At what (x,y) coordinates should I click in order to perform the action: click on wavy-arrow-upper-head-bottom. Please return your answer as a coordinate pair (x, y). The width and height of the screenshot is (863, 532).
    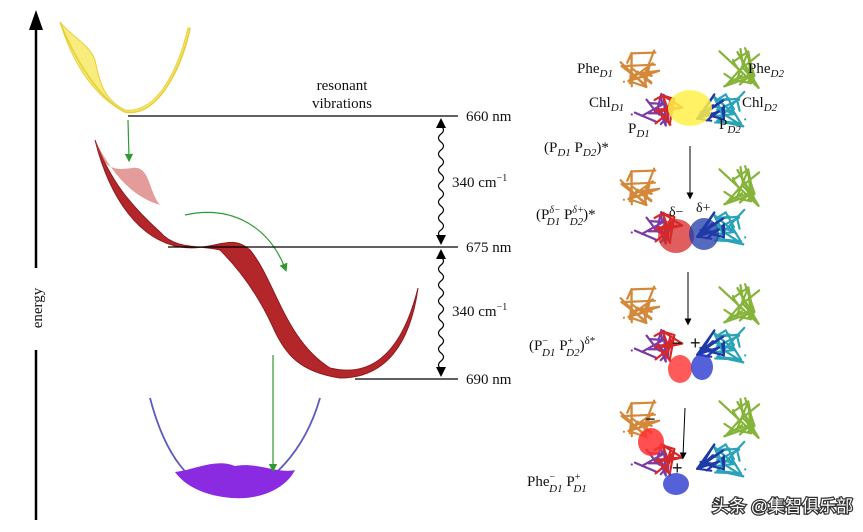
    Looking at the image, I should click on (441, 240).